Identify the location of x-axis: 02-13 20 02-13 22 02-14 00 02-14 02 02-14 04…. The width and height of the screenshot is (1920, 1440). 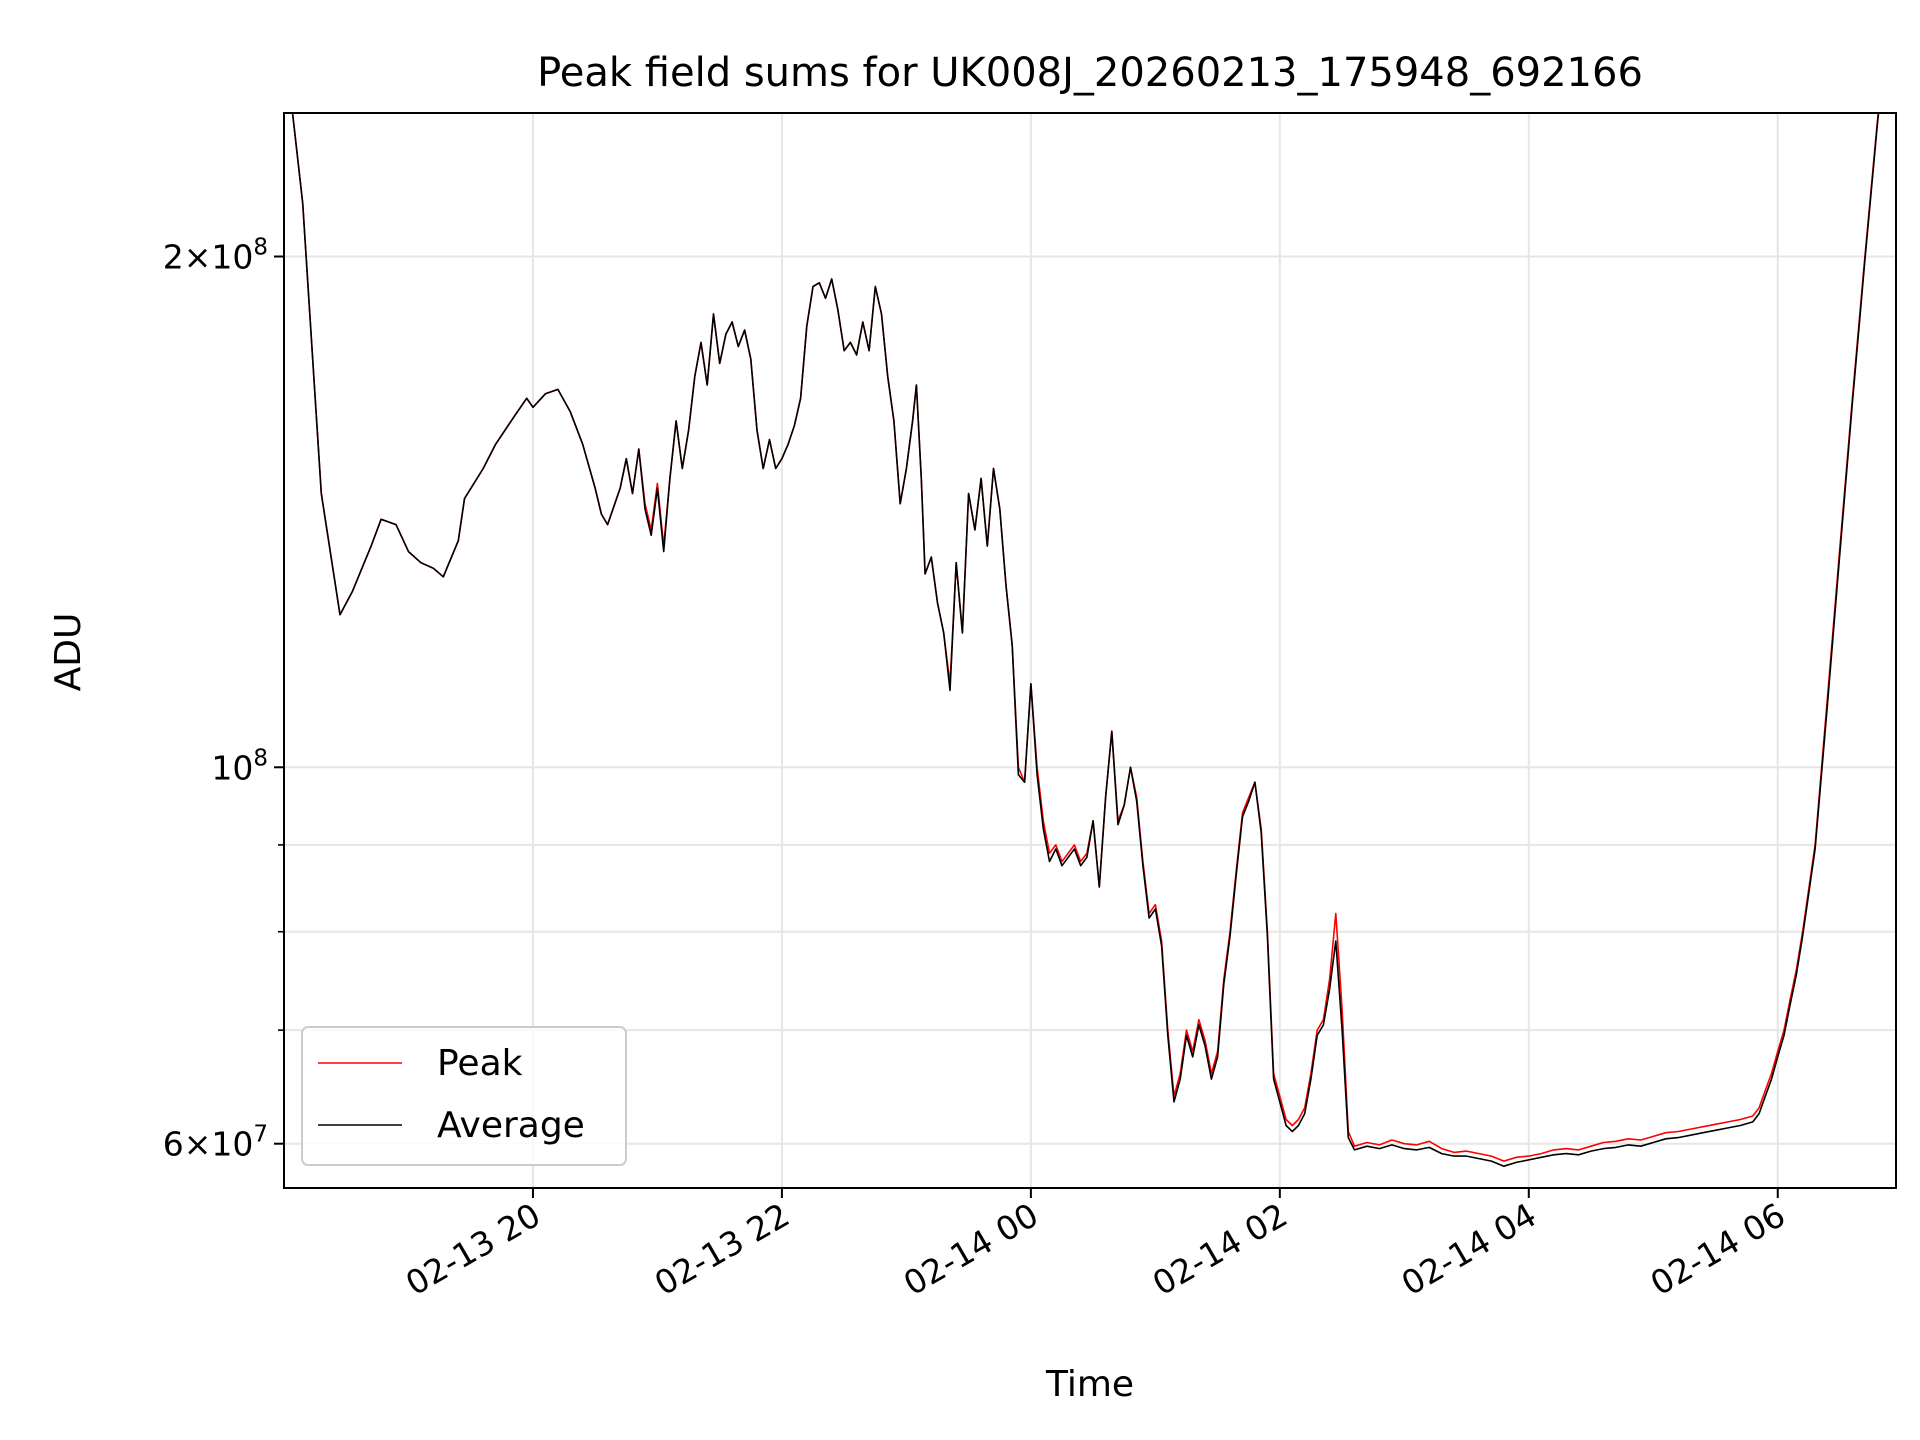
(1095, 1245).